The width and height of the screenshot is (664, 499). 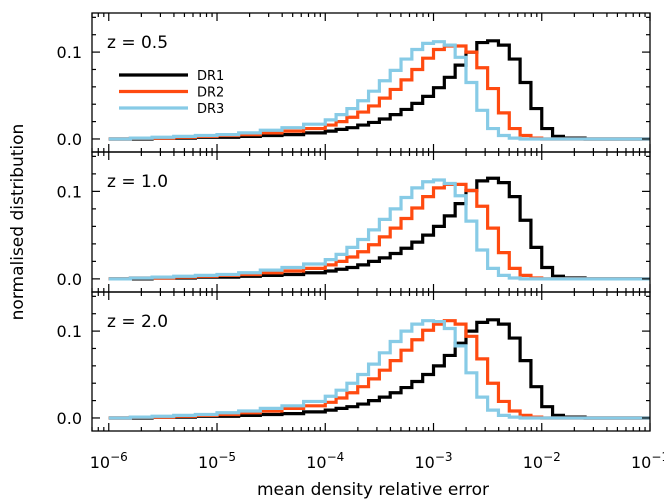 What do you see at coordinates (325, 461) in the screenshot?
I see `x-tick-label: 10⁻⁴` at bounding box center [325, 461].